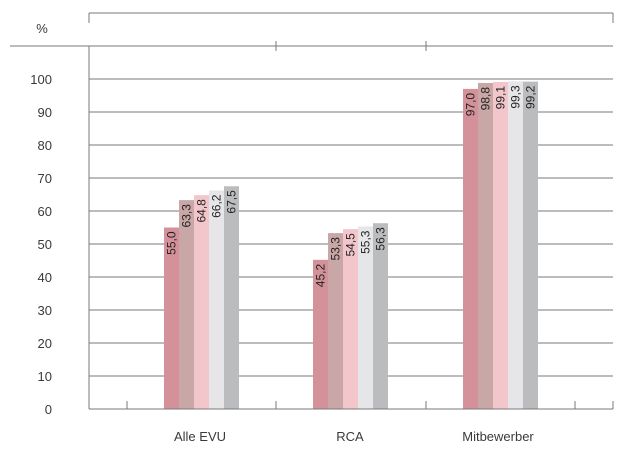 This screenshot has width=629, height=454. What do you see at coordinates (41, 79) in the screenshot?
I see `y-tick-label: 100` at bounding box center [41, 79].